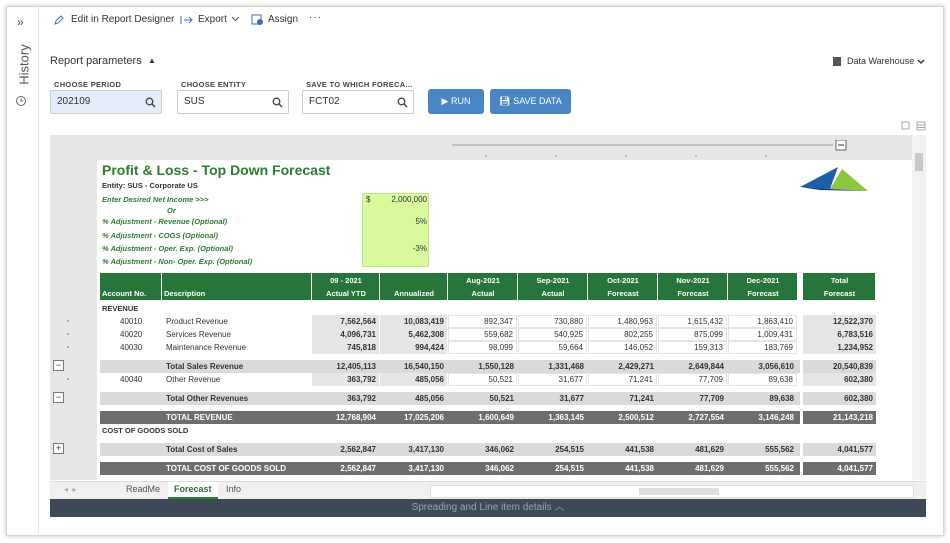 This screenshot has width=950, height=543. What do you see at coordinates (488, 430) in the screenshot?
I see `table-row: COST OF GOODS SOLD` at bounding box center [488, 430].